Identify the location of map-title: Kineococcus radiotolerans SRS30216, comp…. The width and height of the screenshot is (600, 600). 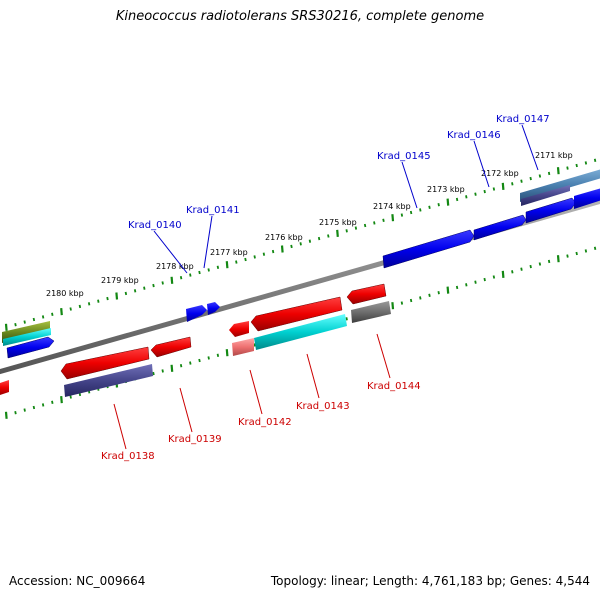
(300, 16).